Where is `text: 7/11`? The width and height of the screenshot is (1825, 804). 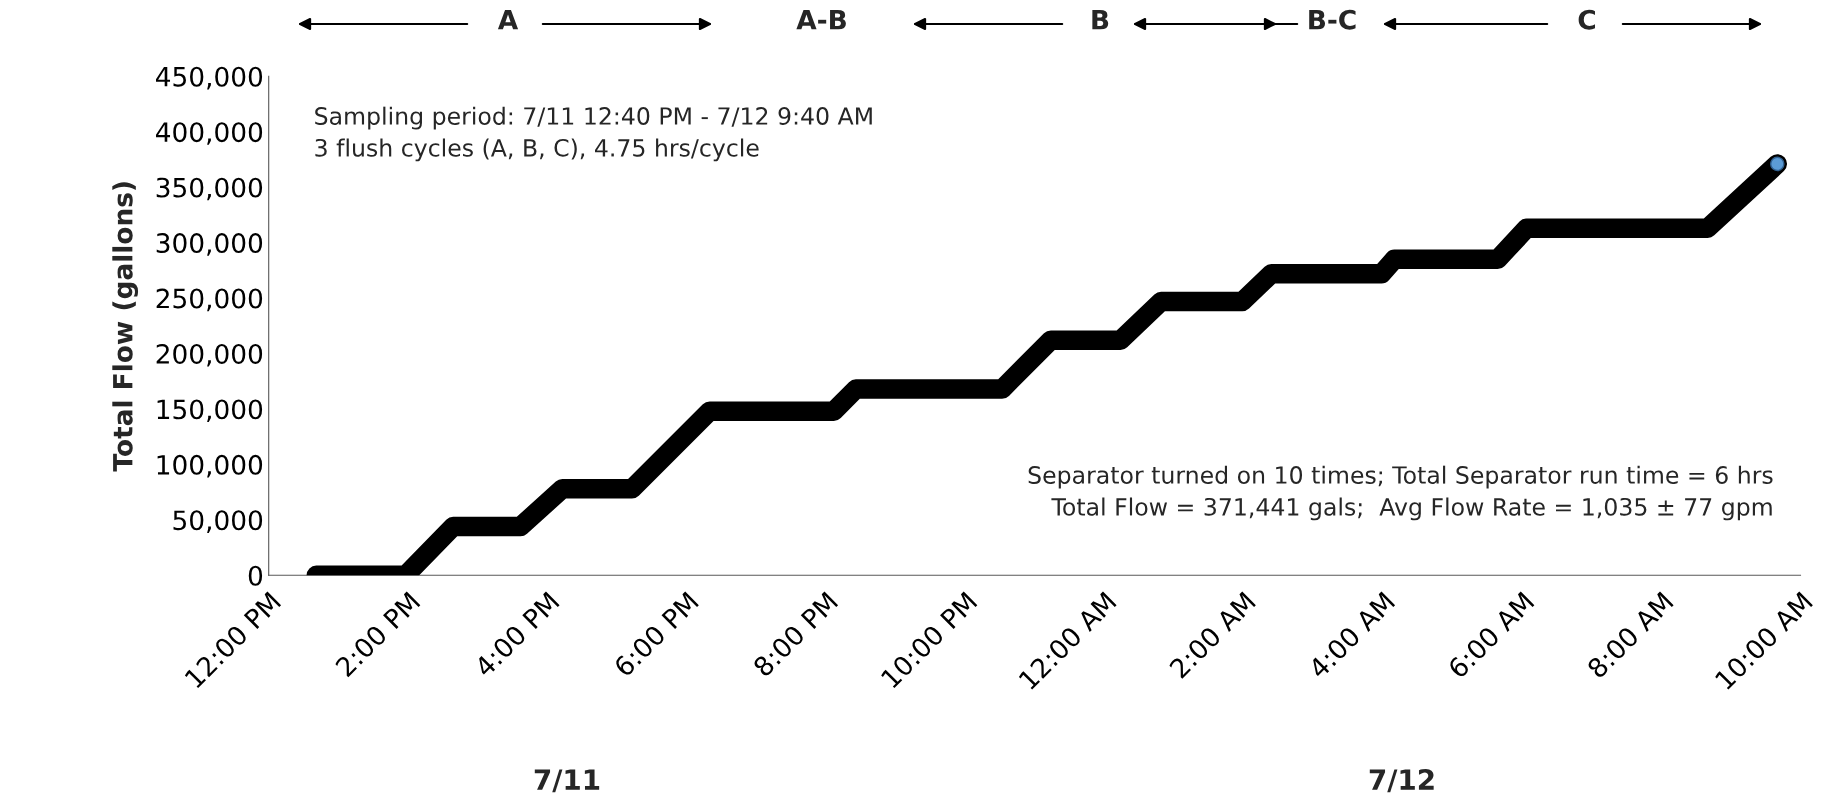 text: 7/11 is located at coordinates (567, 781).